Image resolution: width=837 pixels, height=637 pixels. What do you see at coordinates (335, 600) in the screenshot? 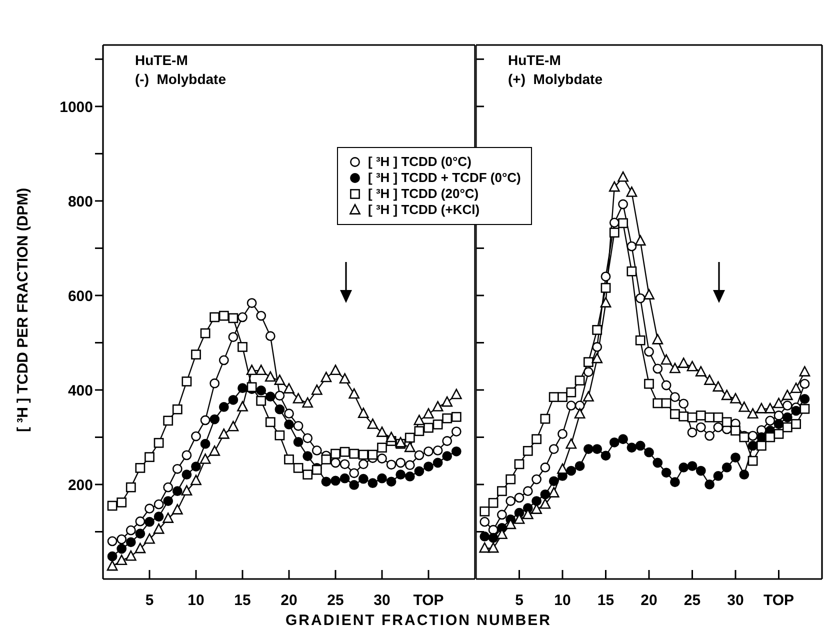
I see `x-tick-label: 25` at bounding box center [335, 600].